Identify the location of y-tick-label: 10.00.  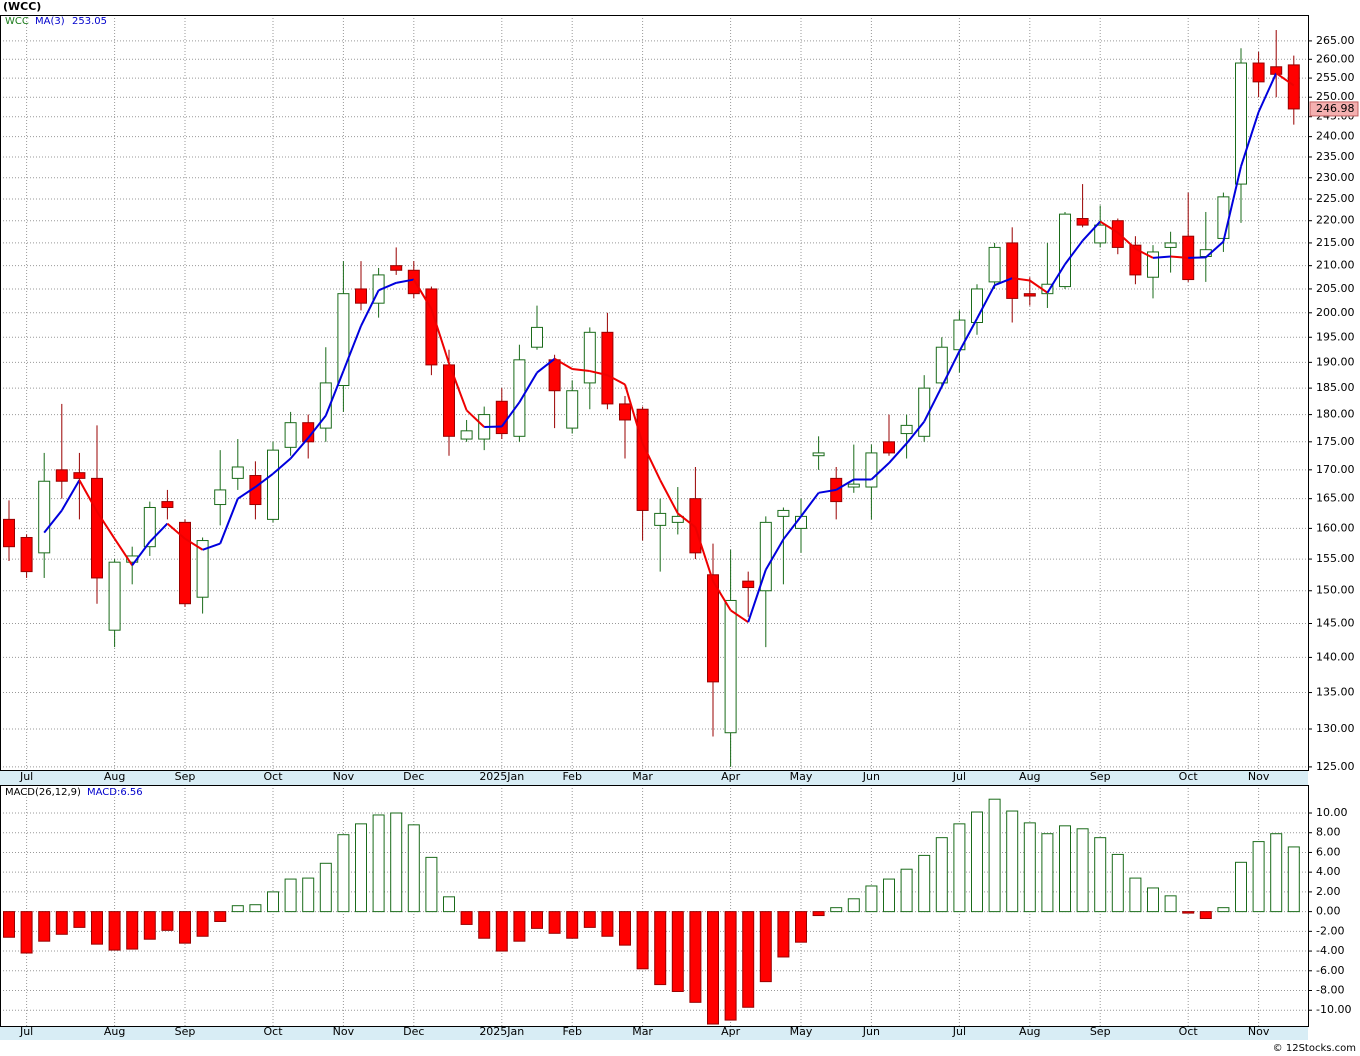
(1332, 812).